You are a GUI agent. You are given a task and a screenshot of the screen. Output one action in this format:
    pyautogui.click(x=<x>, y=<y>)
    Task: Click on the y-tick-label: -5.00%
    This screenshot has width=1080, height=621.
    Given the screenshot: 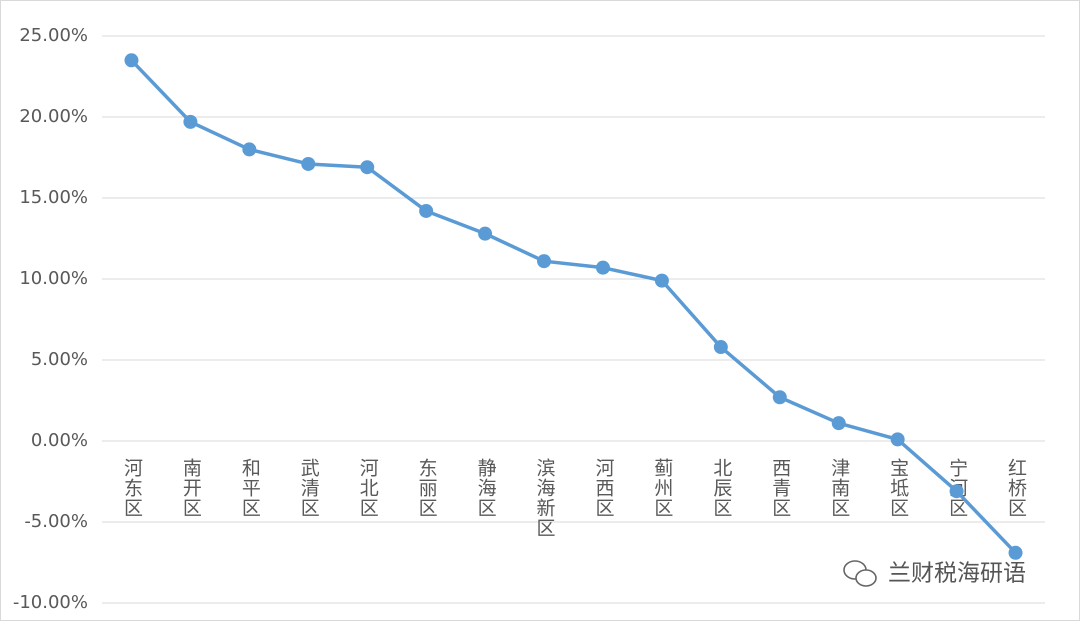 What is the action you would take?
    pyautogui.click(x=56, y=521)
    